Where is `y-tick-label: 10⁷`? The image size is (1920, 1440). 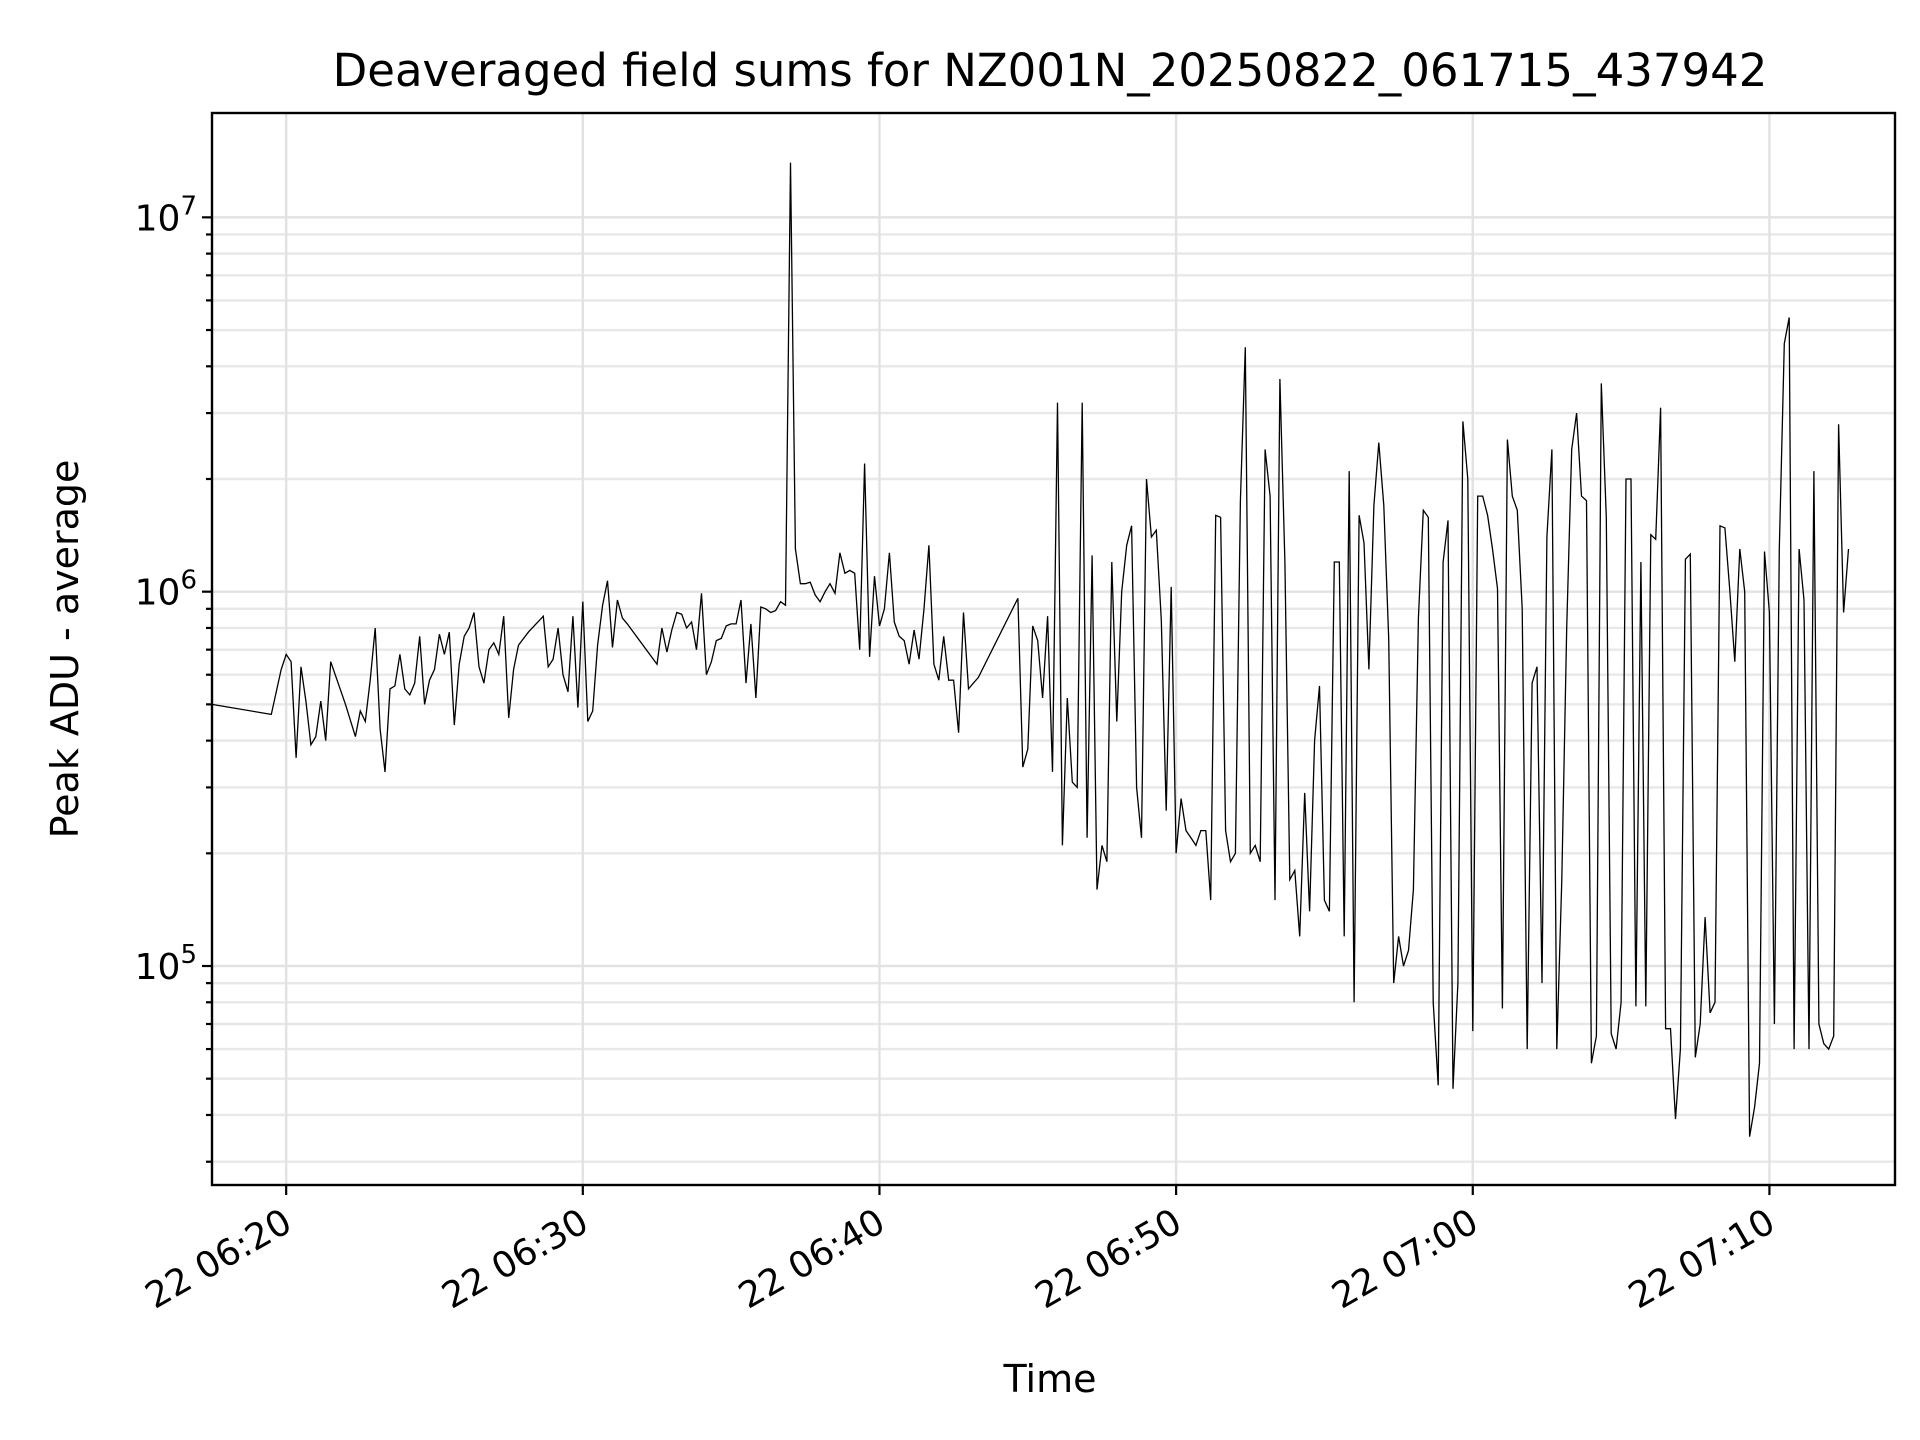 y-tick-label: 10⁷ is located at coordinates (166, 215).